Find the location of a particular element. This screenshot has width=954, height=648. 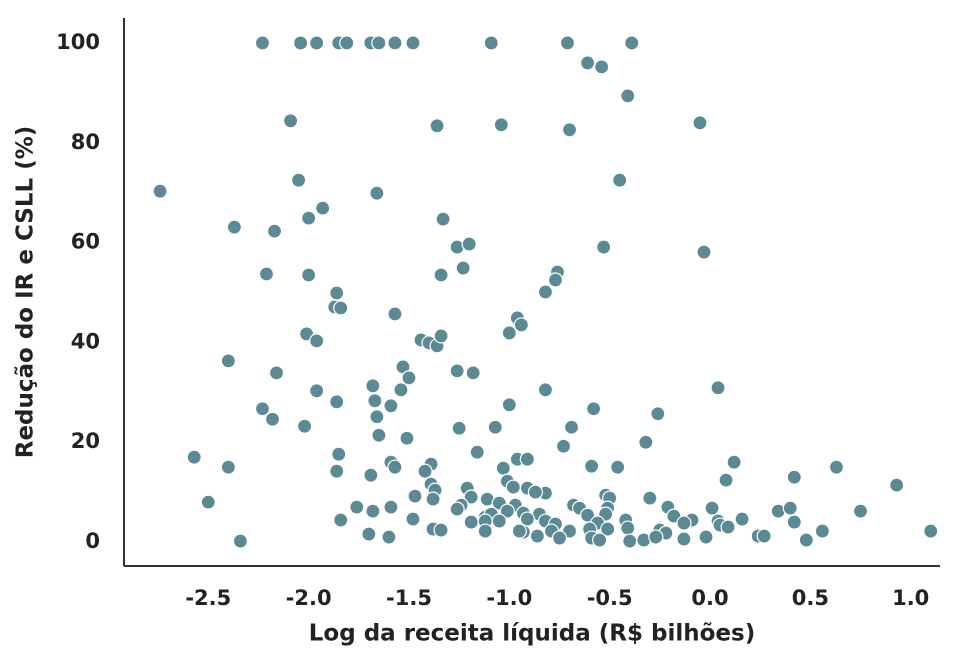

x-tick-label: 0.0 is located at coordinates (709, 598).